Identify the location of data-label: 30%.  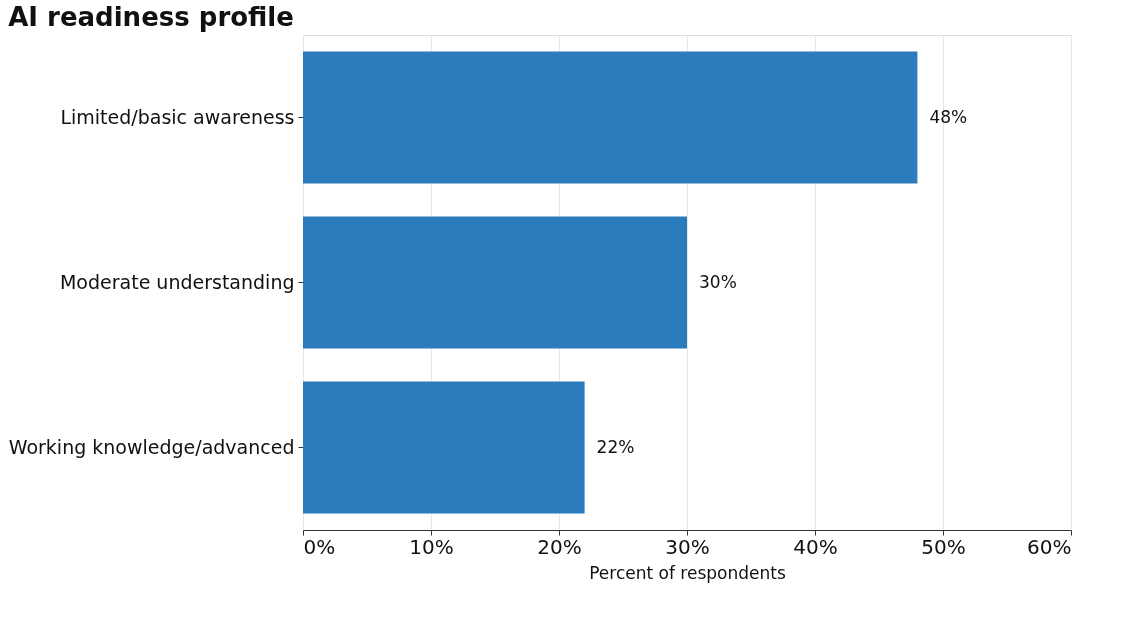
(718, 281).